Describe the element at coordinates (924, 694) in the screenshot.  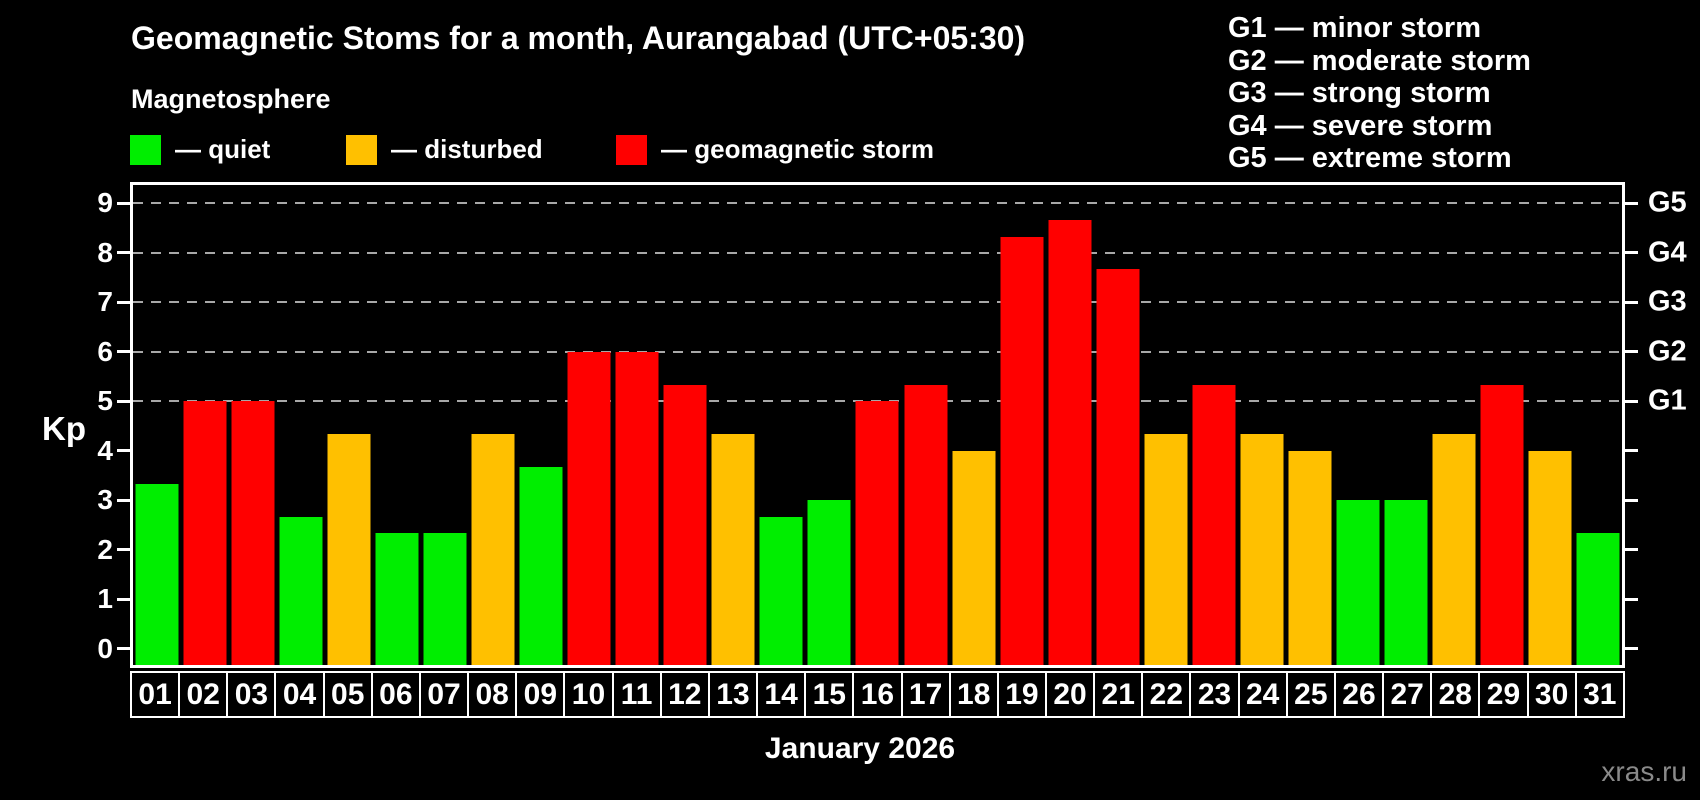
I see `day-label-17: 17` at that location.